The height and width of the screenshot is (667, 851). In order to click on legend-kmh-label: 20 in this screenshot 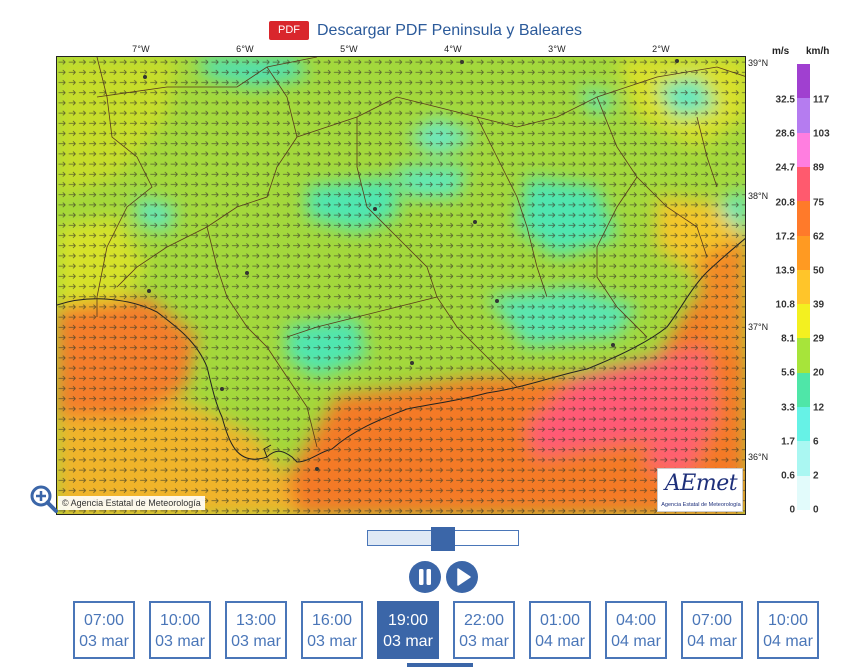, I will do `click(819, 373)`.